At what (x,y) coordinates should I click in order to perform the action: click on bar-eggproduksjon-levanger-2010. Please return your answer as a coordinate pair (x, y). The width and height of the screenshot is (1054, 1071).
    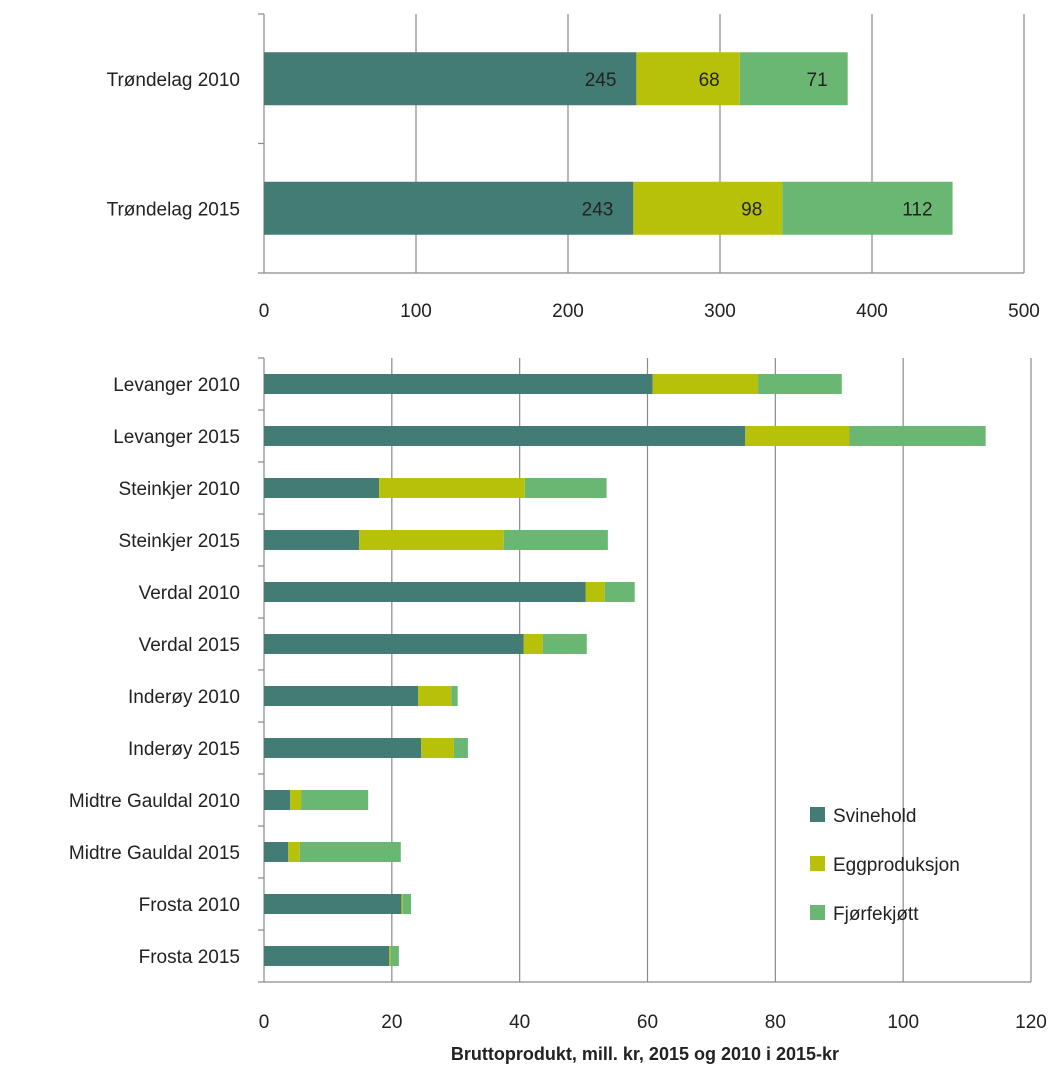
    Looking at the image, I should click on (705, 384).